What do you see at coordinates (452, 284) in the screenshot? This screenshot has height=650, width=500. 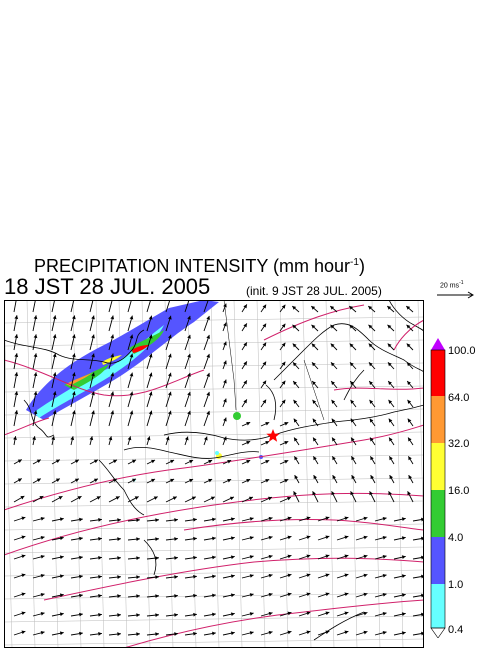 I see `wind-scale-label: 20 ms-1` at bounding box center [452, 284].